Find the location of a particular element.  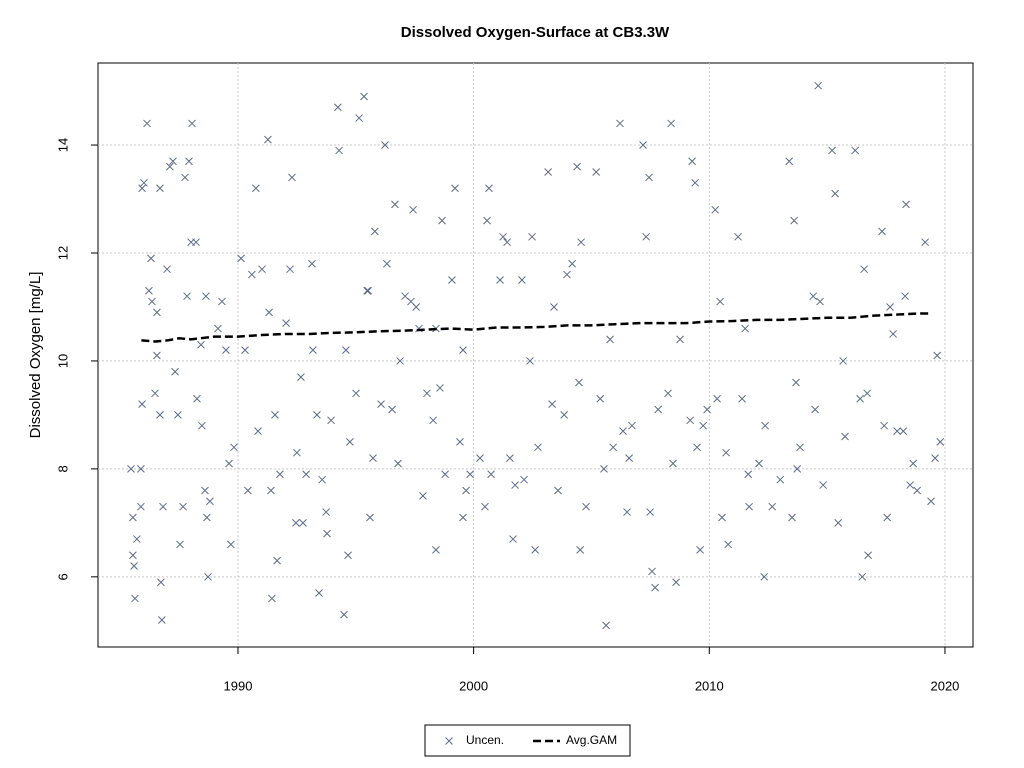

x-tick-label: 2010 is located at coordinates (709, 685).